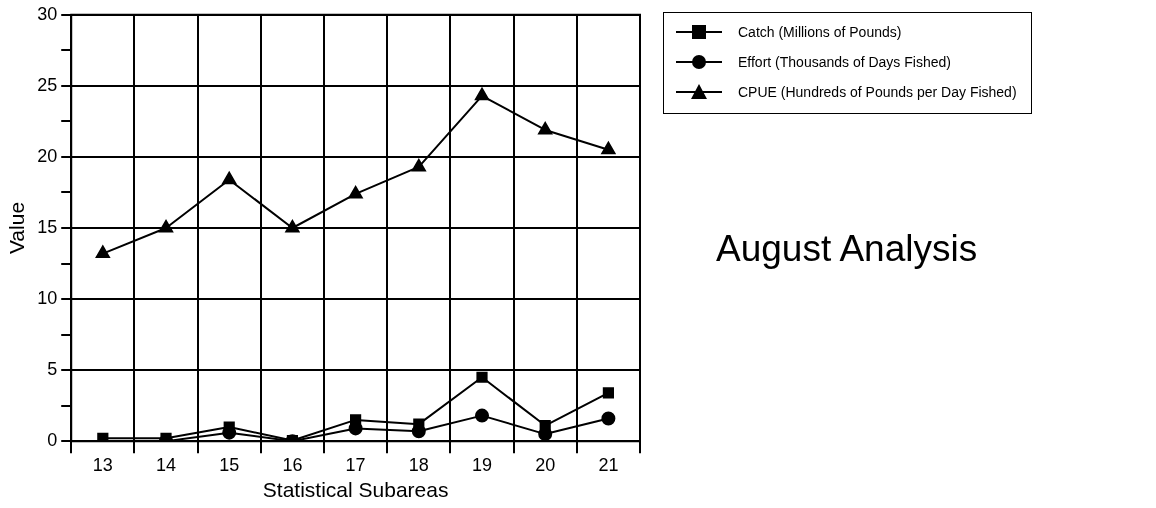 This screenshot has height=508, width=1156. What do you see at coordinates (877, 92) in the screenshot?
I see `legend-label: CPUE (Hundreds of Pounds per Day Fished)` at bounding box center [877, 92].